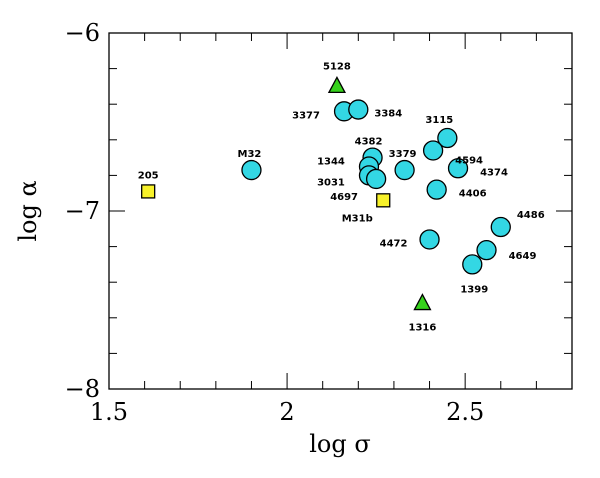 This screenshot has width=600, height=478. I want to click on point-label: 3031, so click(331, 182).